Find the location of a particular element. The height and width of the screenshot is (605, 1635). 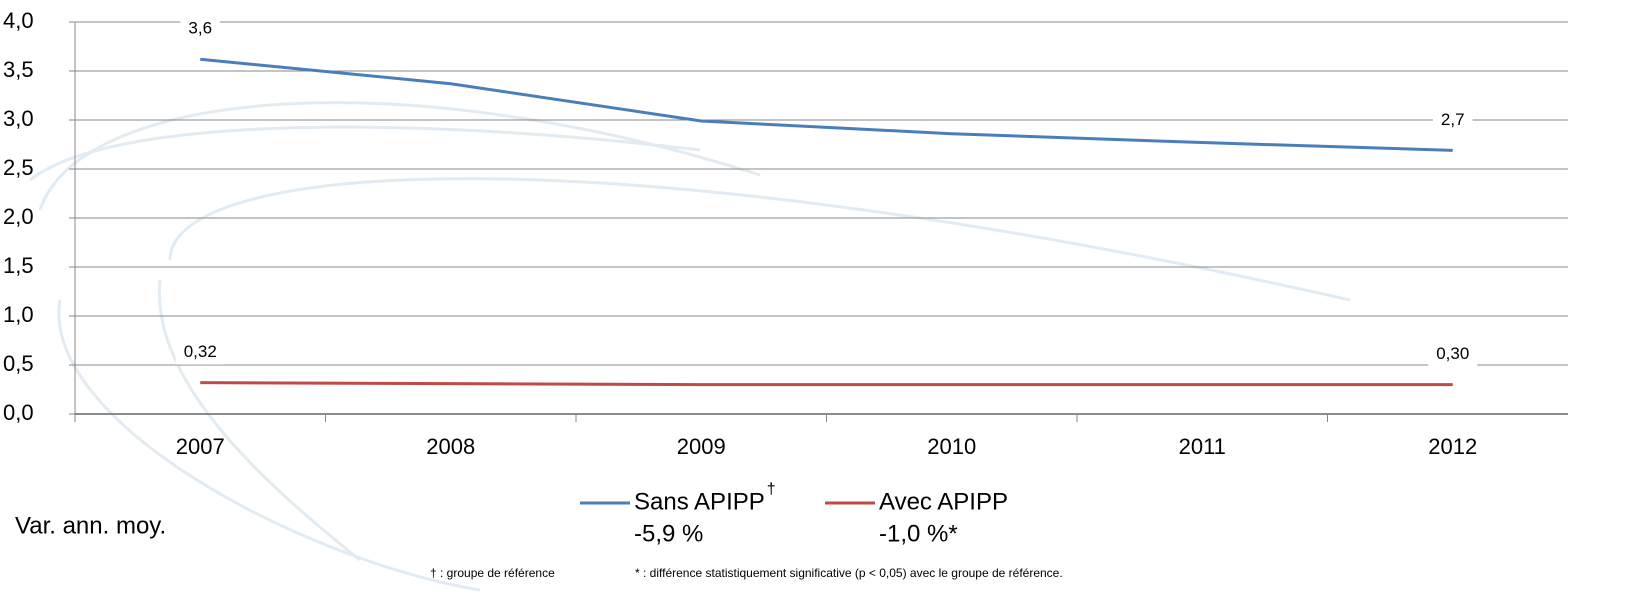

y-tick-label: 0,5 is located at coordinates (18, 363).